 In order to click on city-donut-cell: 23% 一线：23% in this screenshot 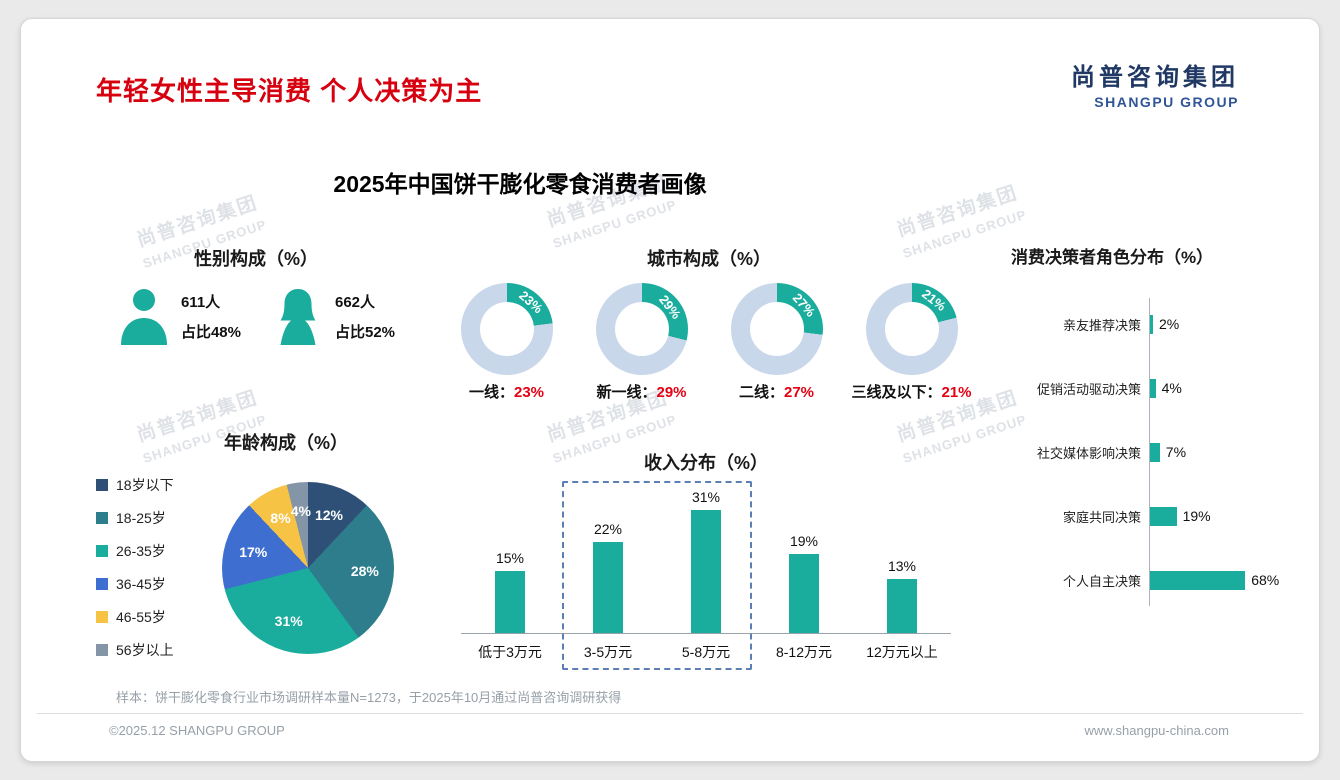, I will do `click(506, 342)`.